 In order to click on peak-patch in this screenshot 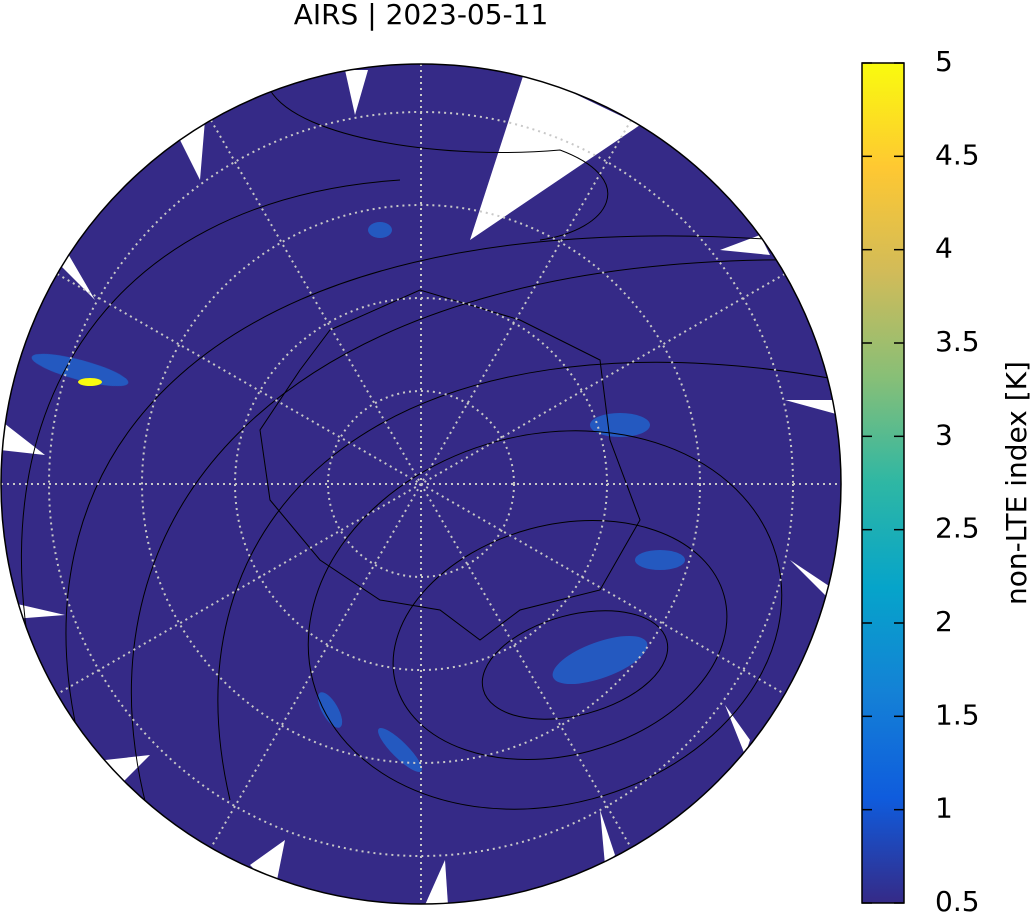, I will do `click(90, 382)`.